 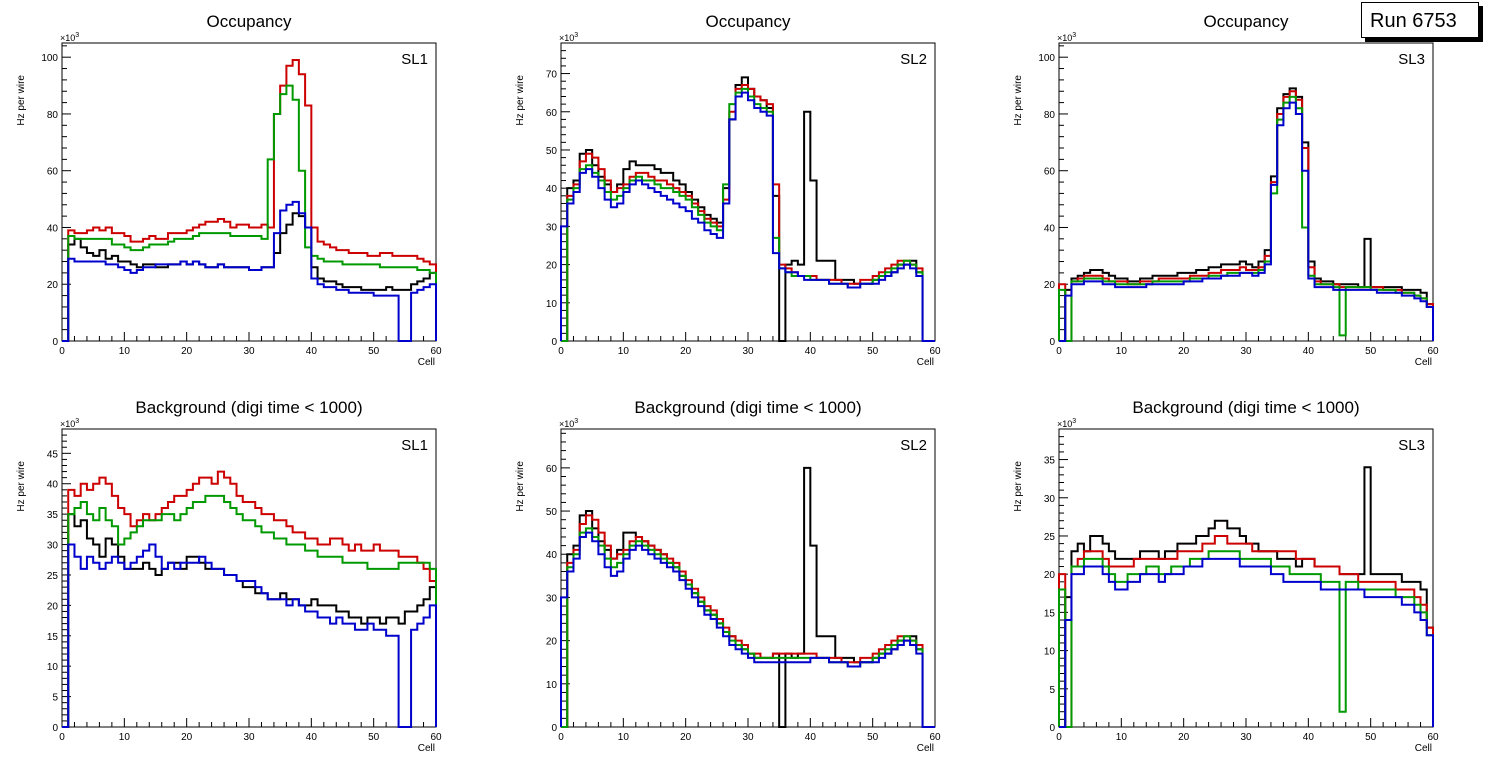 I want to click on y-tick-label: 80, so click(x=1050, y=115).